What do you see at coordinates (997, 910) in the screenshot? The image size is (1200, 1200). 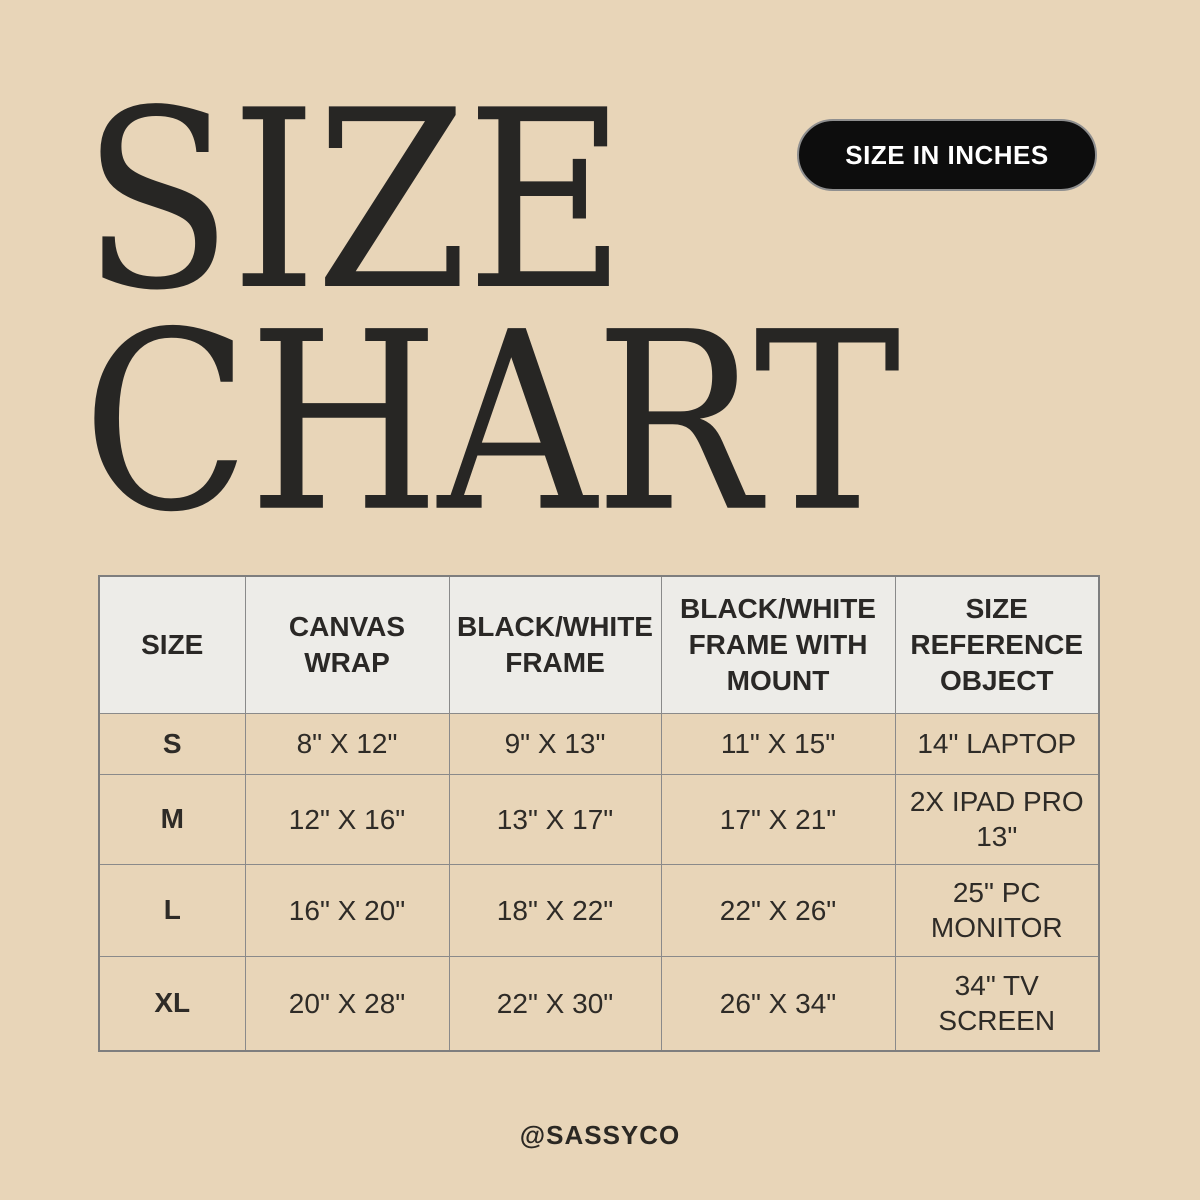 I see `reference-object-cell: 25" PC MONITOR` at bounding box center [997, 910].